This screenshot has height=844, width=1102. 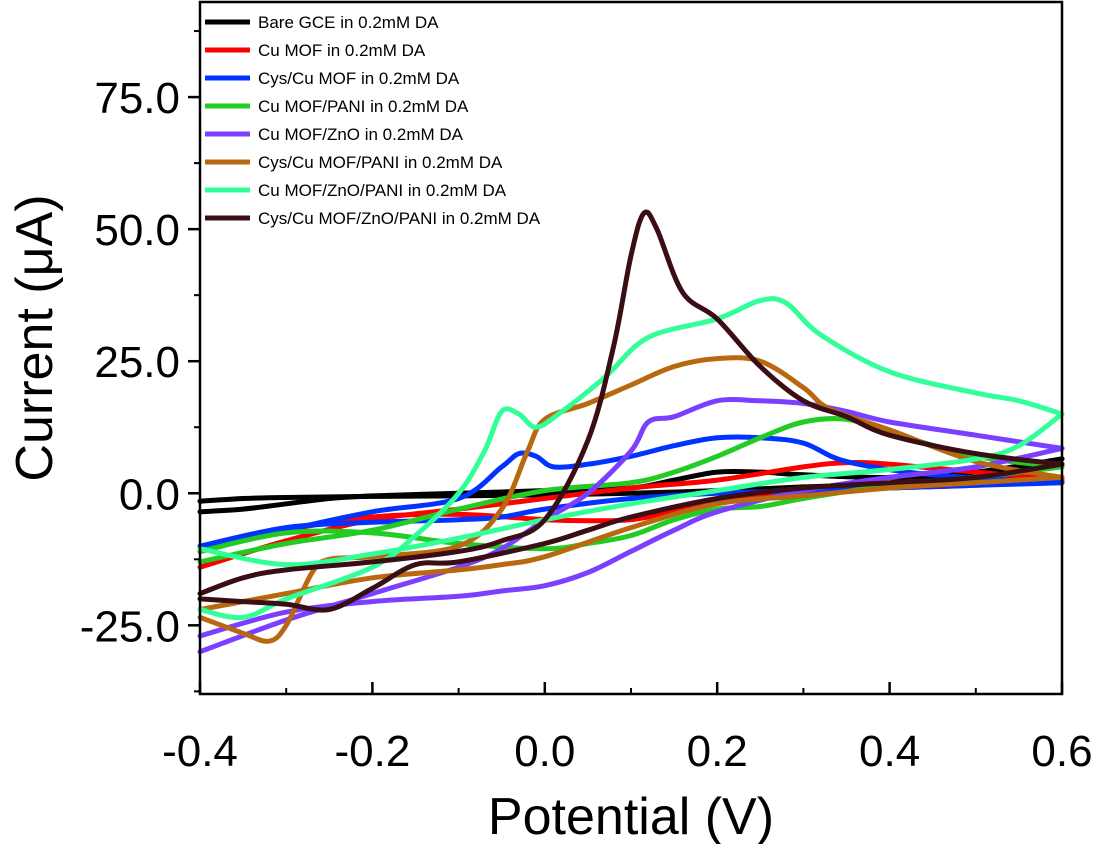 I want to click on legend-item: Cys/Cu MOF in 0.2mM DA, so click(x=332, y=78).